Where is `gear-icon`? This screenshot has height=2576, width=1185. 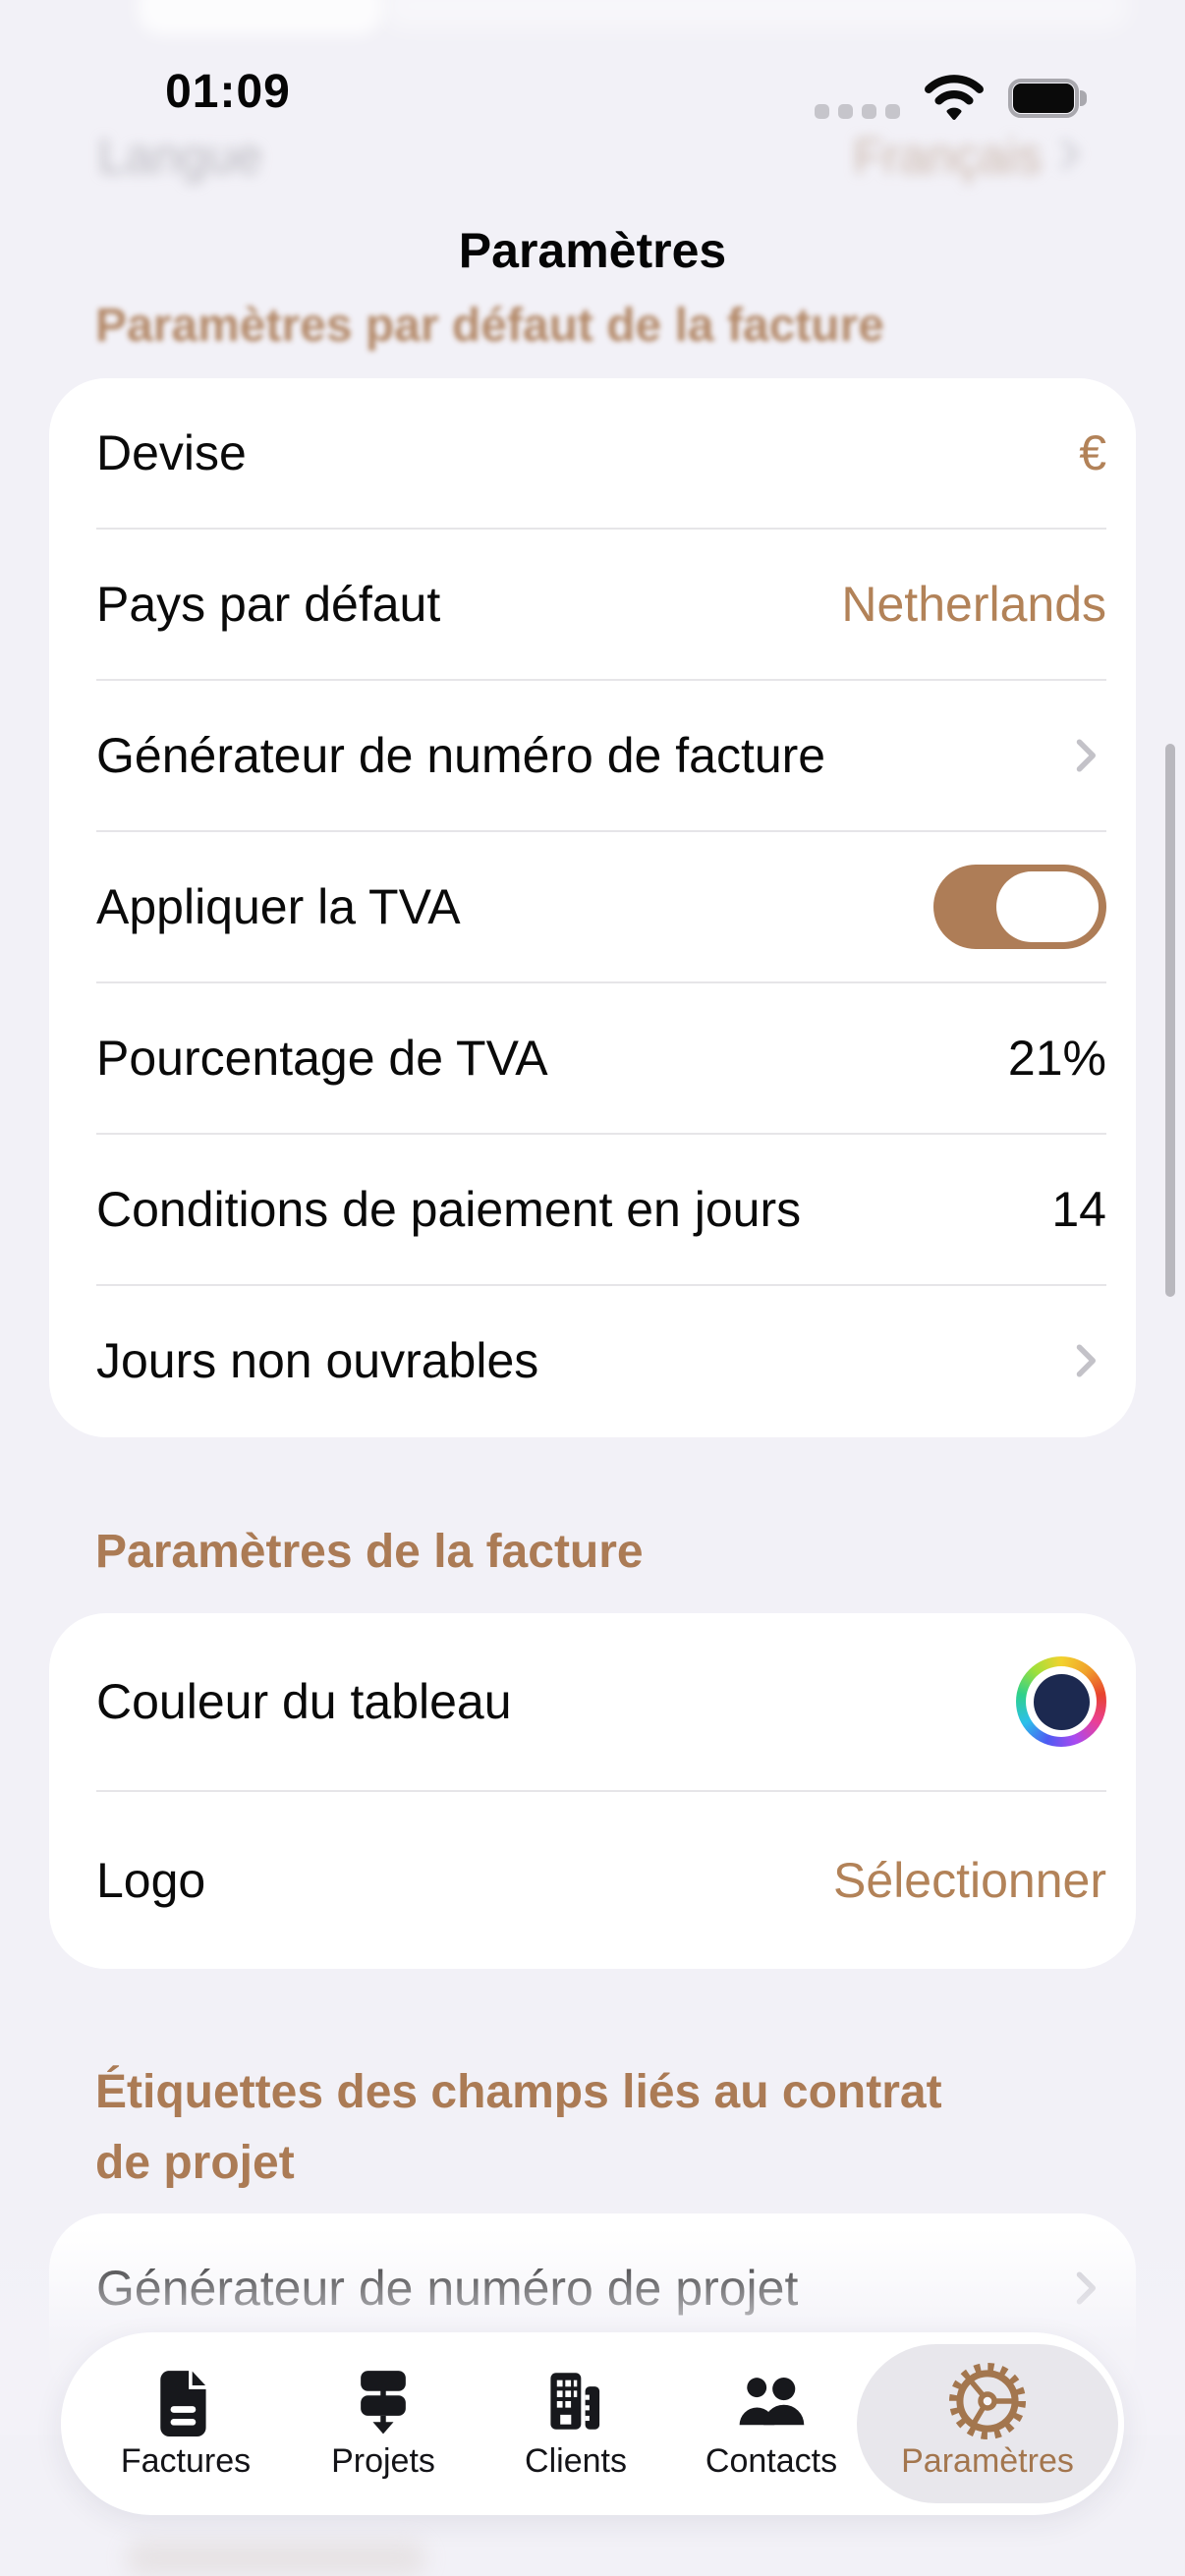
gear-icon is located at coordinates (988, 2401).